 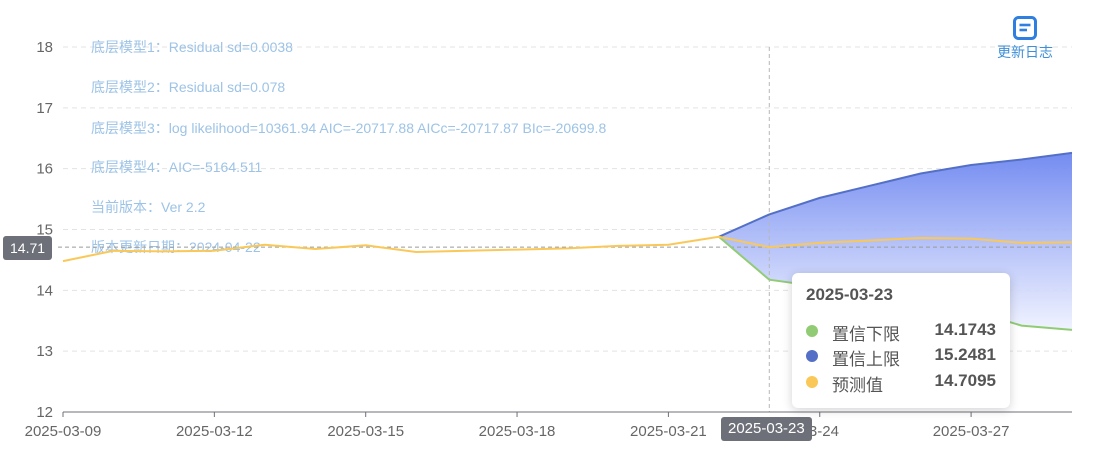 I want to click on y-tick-label: 12, so click(x=44, y=412).